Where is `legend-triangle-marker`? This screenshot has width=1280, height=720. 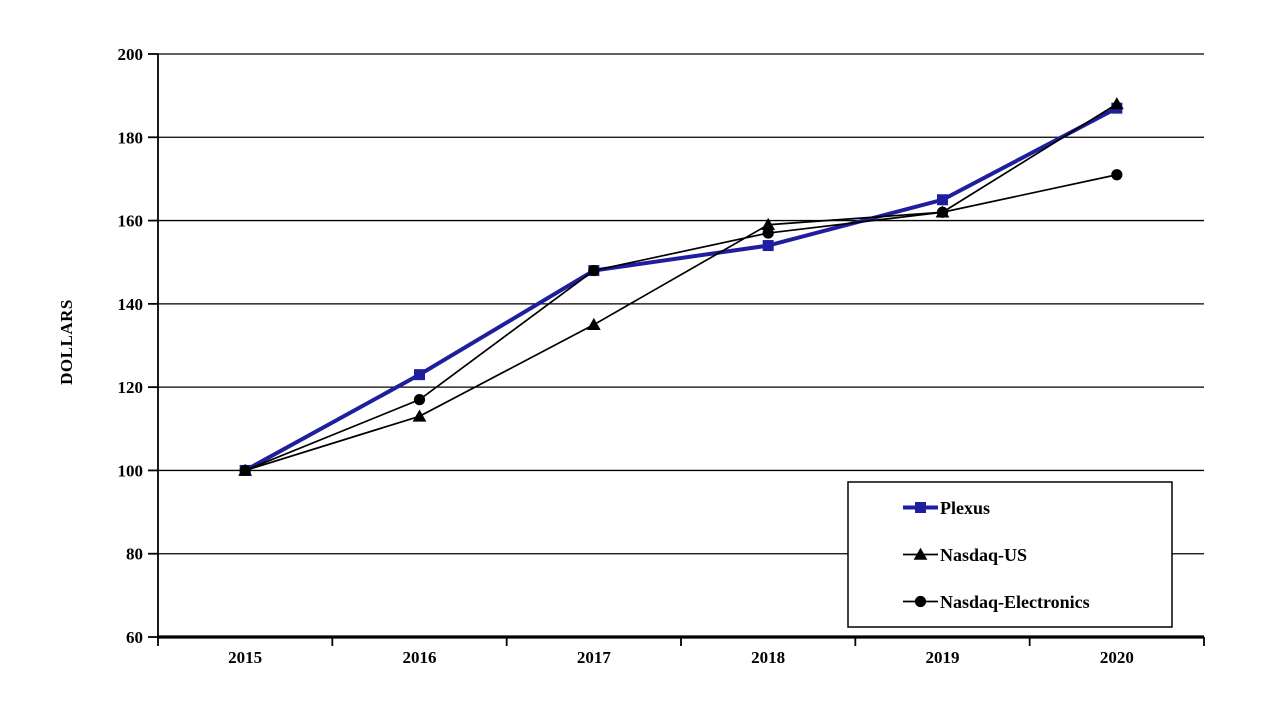 legend-triangle-marker is located at coordinates (920, 553).